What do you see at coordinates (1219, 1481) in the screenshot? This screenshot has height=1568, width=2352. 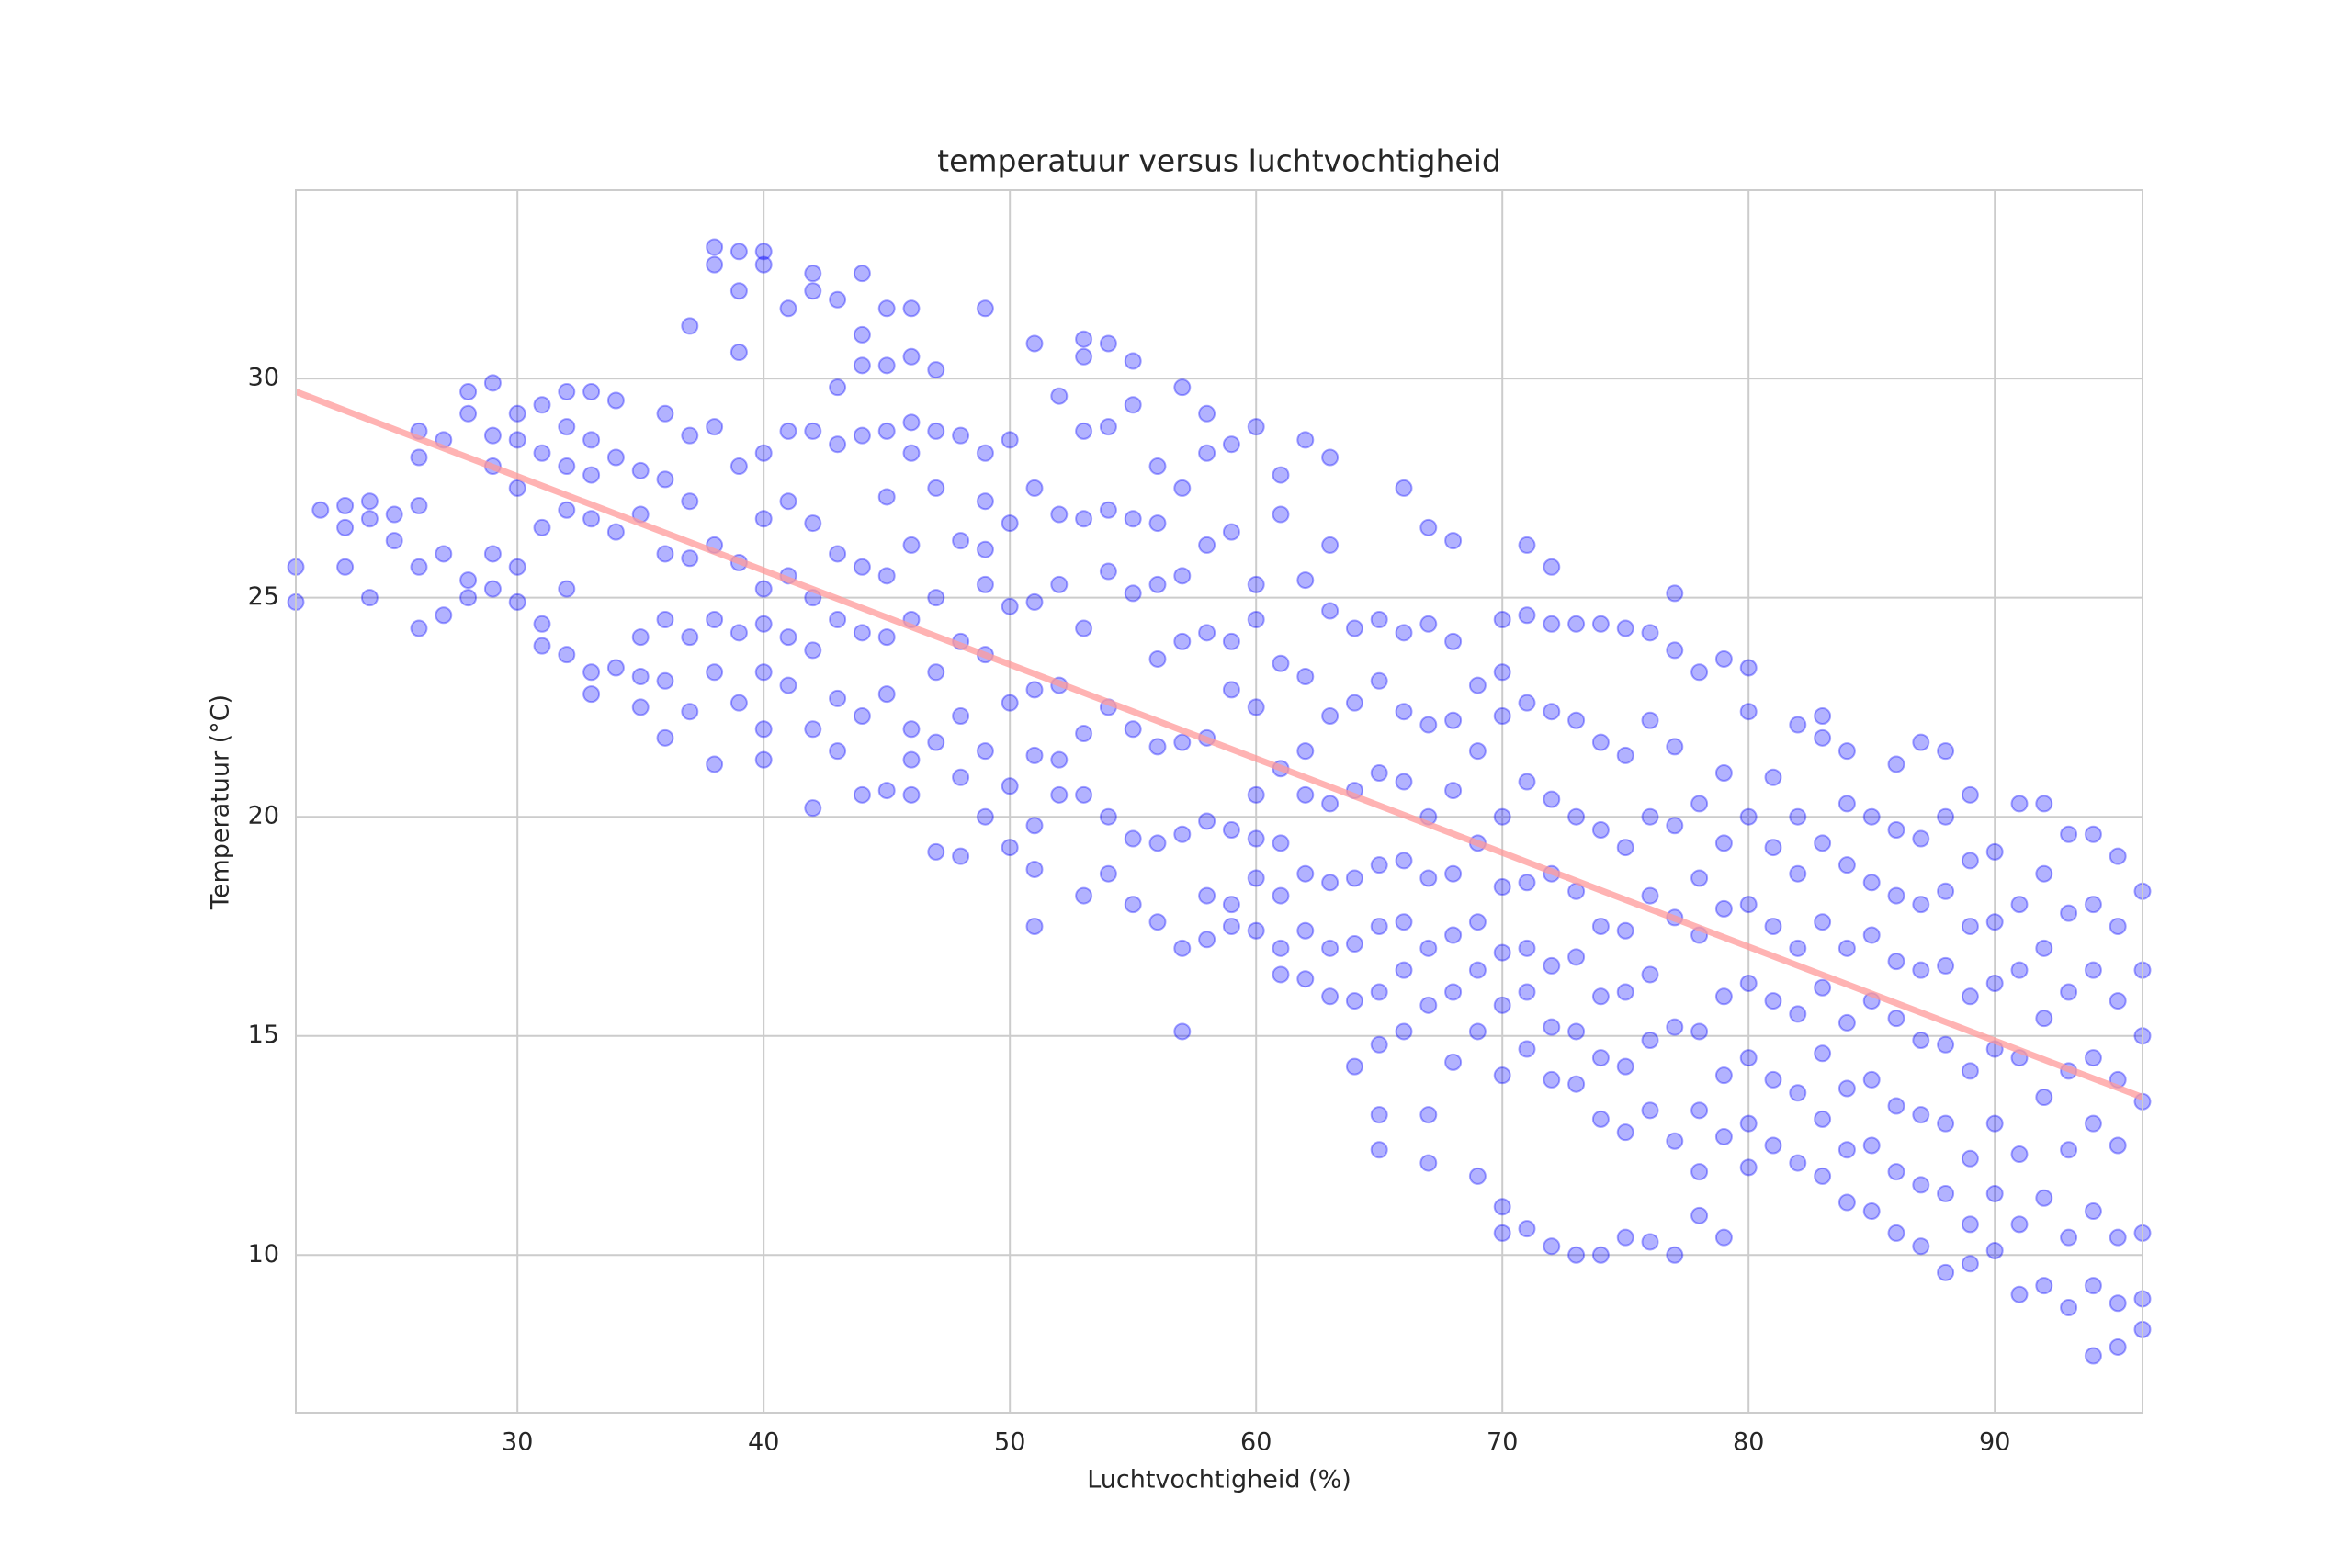 I see `x-axis-label: Luchtvochtigheid (%)` at bounding box center [1219, 1481].